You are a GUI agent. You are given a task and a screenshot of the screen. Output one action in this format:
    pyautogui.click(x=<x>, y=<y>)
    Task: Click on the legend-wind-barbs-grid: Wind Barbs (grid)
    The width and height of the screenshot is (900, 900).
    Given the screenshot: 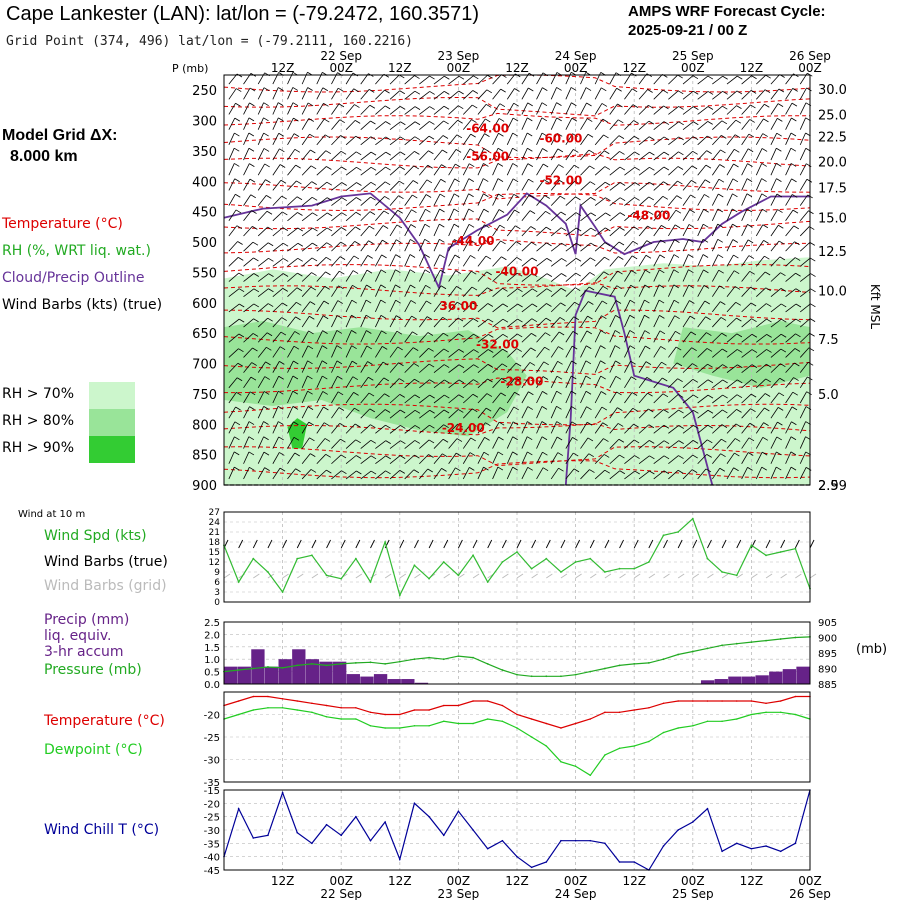 What is the action you would take?
    pyautogui.click(x=105, y=586)
    